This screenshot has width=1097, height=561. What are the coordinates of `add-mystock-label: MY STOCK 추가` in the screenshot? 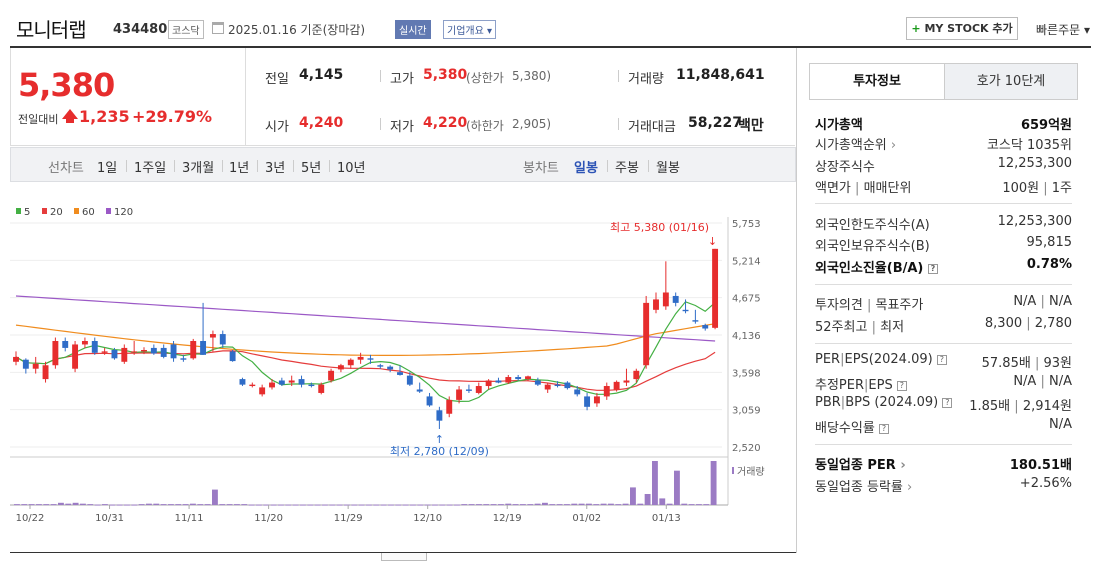 It's located at (968, 28).